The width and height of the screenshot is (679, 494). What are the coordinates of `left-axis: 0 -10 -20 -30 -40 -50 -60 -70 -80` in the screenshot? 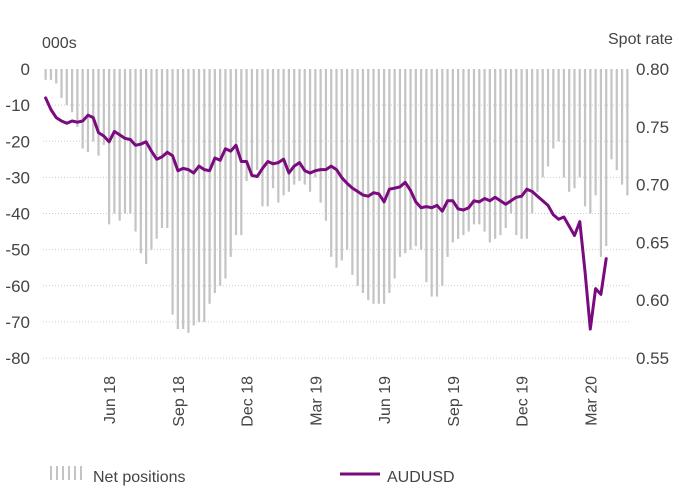 It's located at (17, 214).